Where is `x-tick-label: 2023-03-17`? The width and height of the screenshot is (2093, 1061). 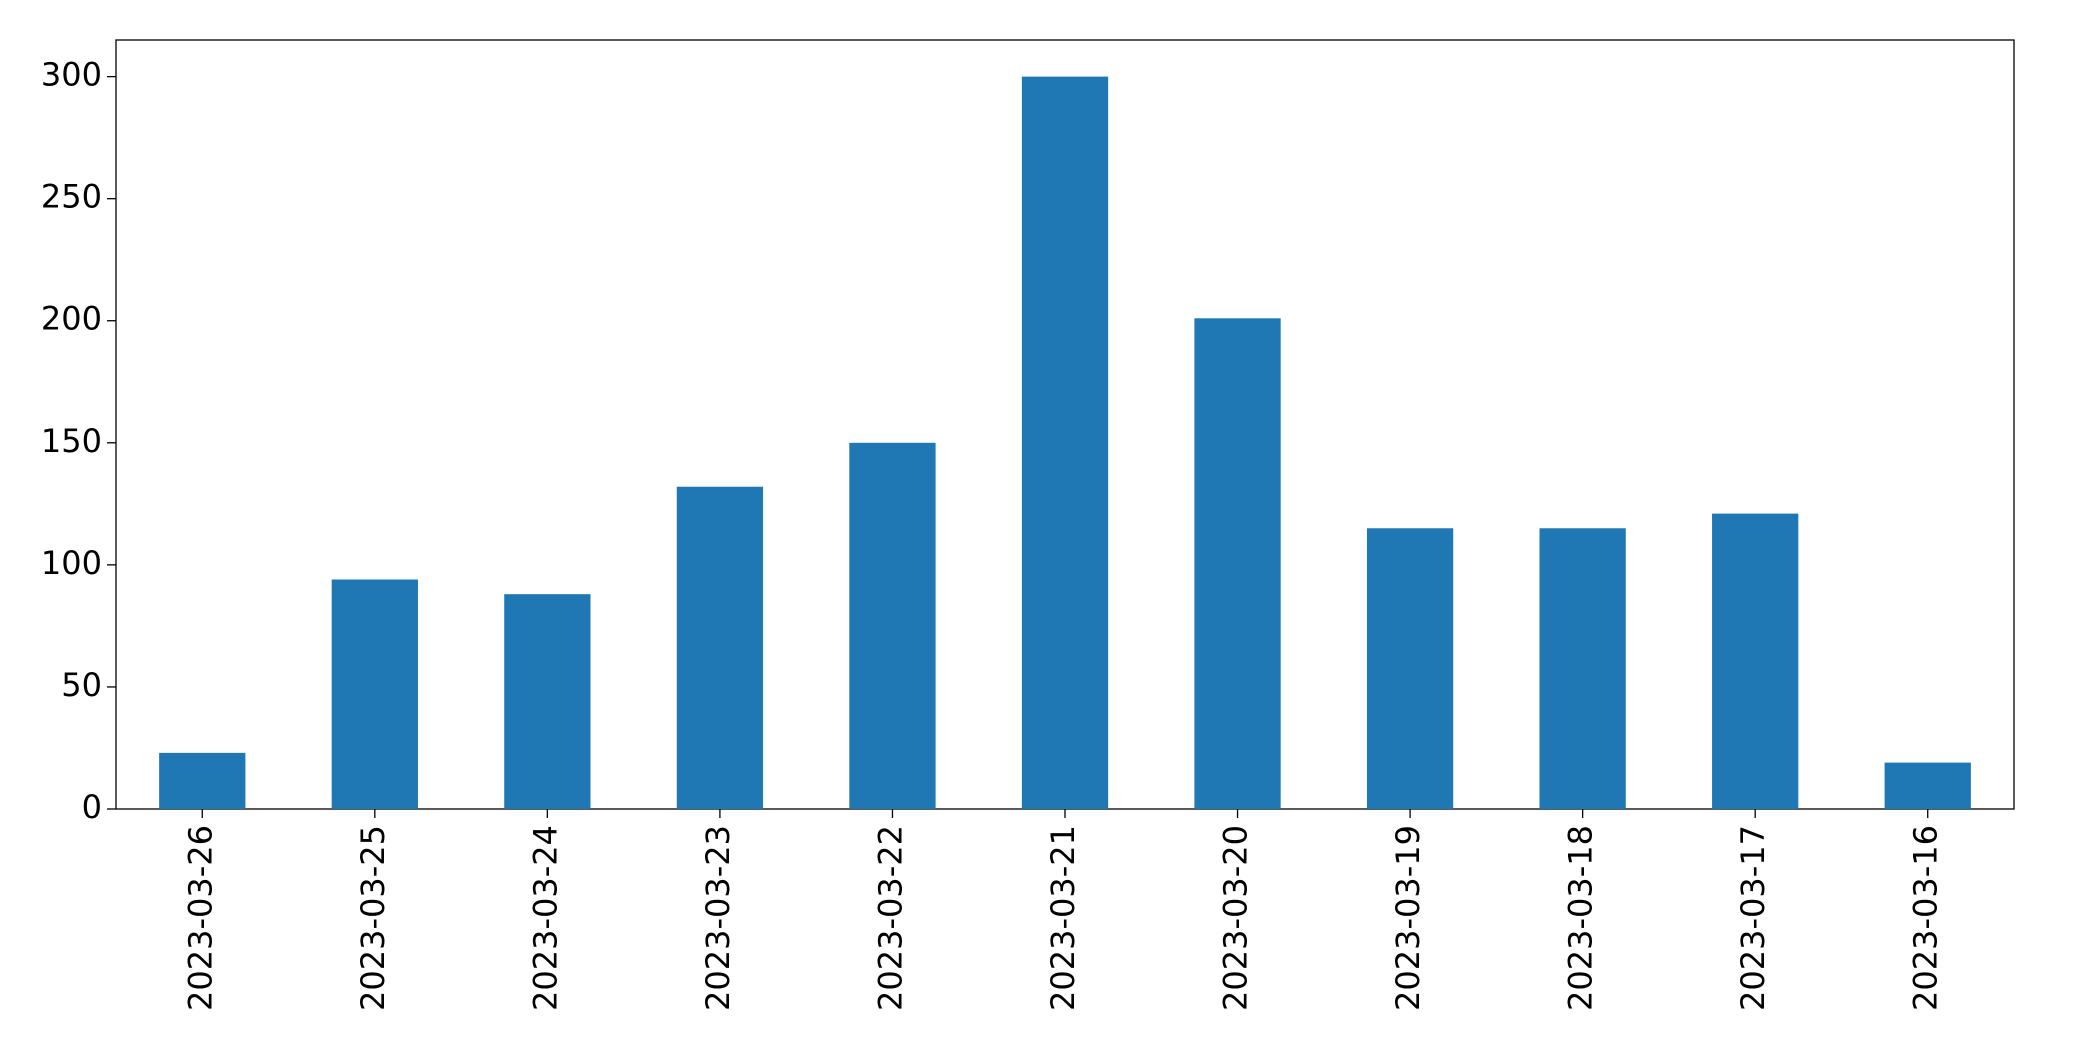 x-tick-label: 2023-03-17 is located at coordinates (1753, 918).